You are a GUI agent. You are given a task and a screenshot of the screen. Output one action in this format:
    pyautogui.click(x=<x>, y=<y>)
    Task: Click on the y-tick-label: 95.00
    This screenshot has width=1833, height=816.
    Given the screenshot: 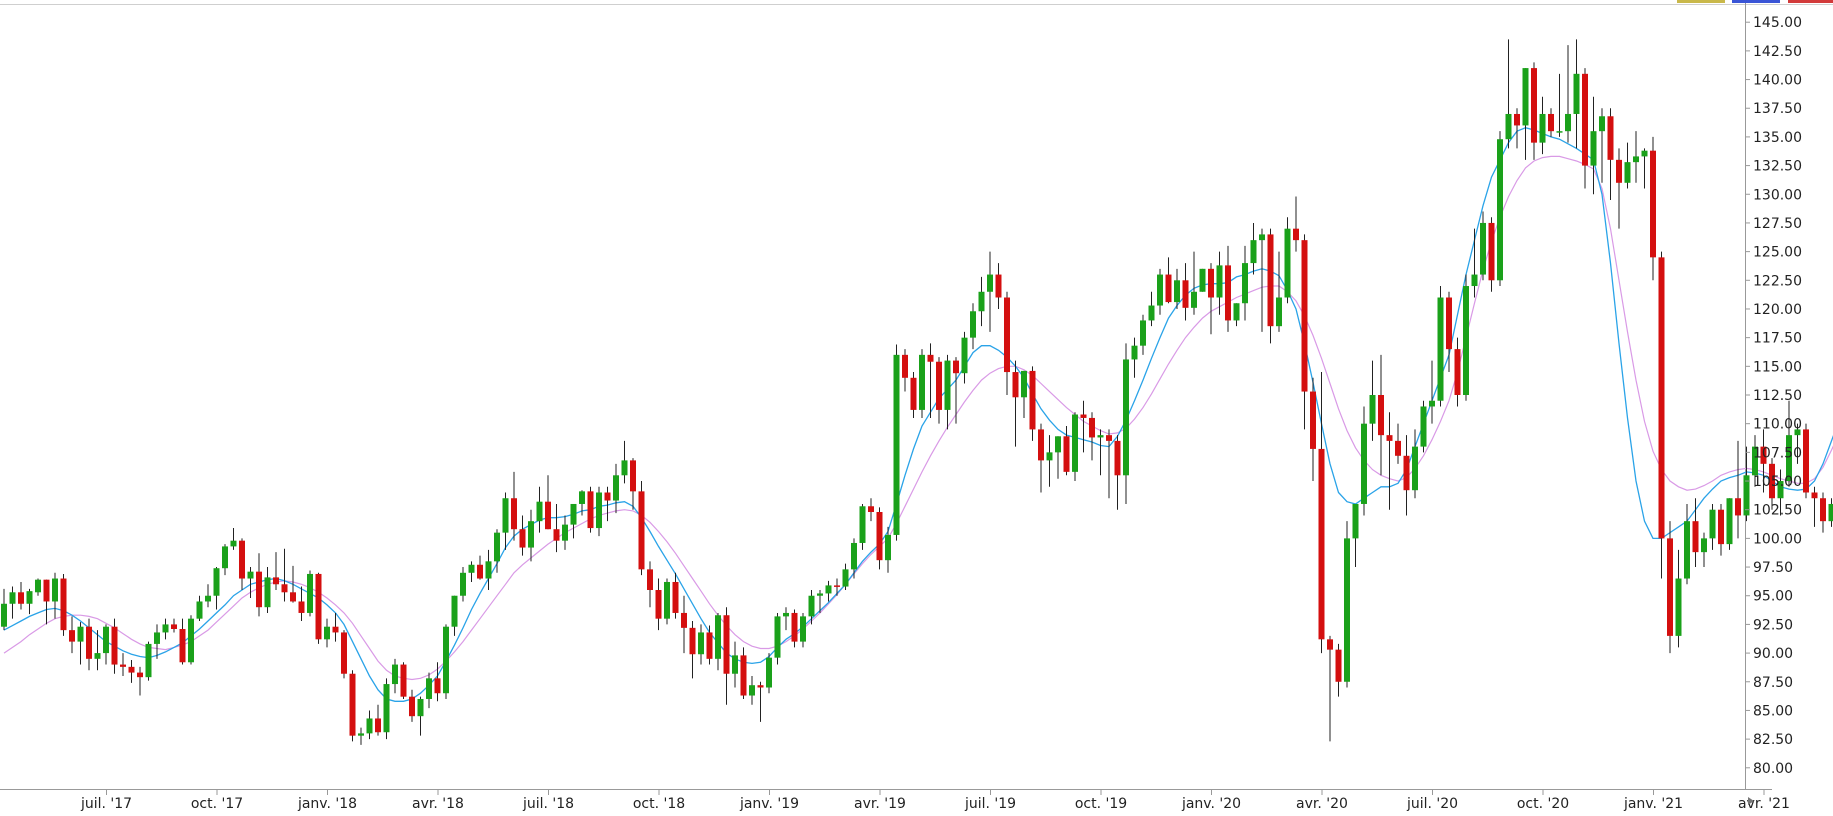 What is the action you would take?
    pyautogui.click(x=1773, y=597)
    